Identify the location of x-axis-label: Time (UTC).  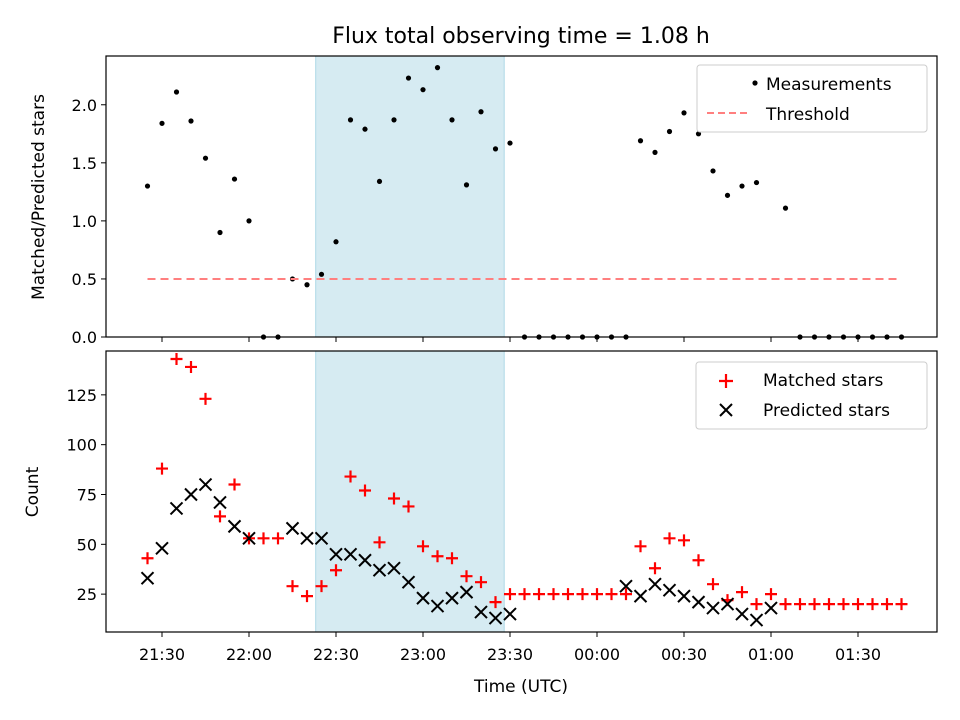
(520, 687).